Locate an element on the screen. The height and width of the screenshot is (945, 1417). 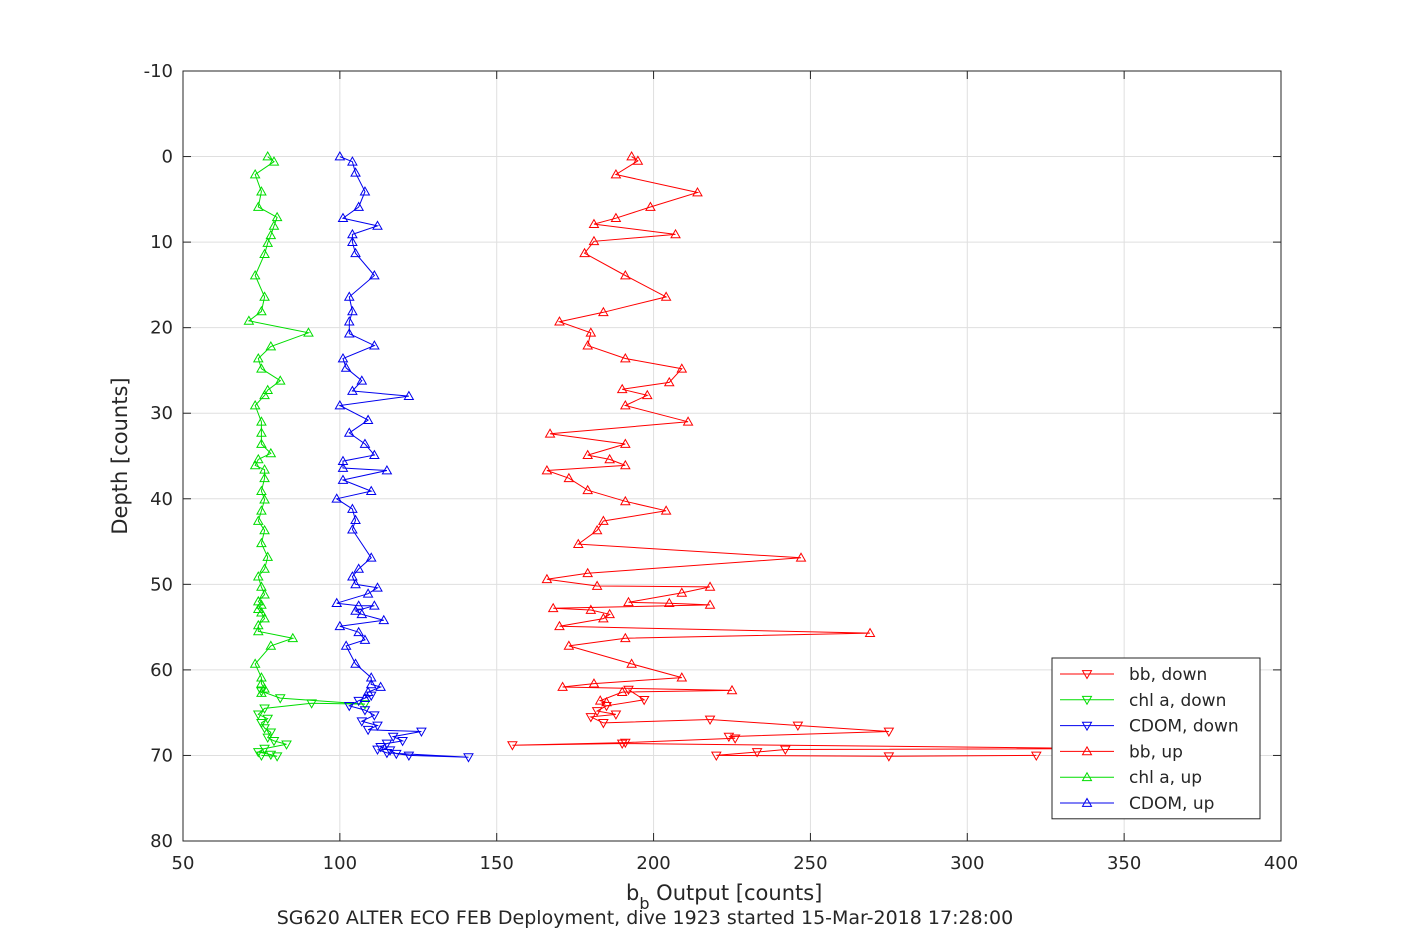
legend-label-bb-up: bb, up is located at coordinates (1156, 752).